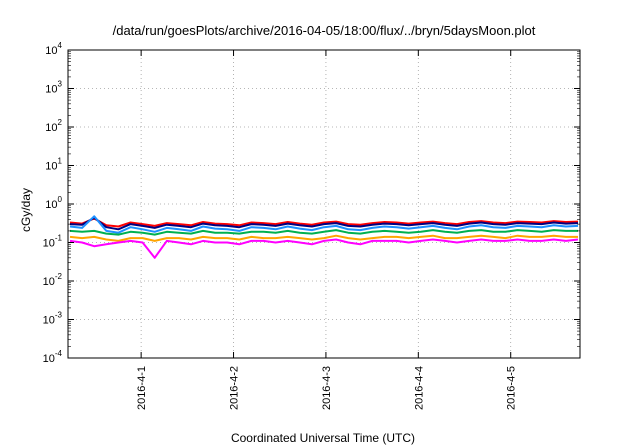 The width and height of the screenshot is (640, 448). I want to click on x-tick-label: 2016-4-3, so click(327, 388).